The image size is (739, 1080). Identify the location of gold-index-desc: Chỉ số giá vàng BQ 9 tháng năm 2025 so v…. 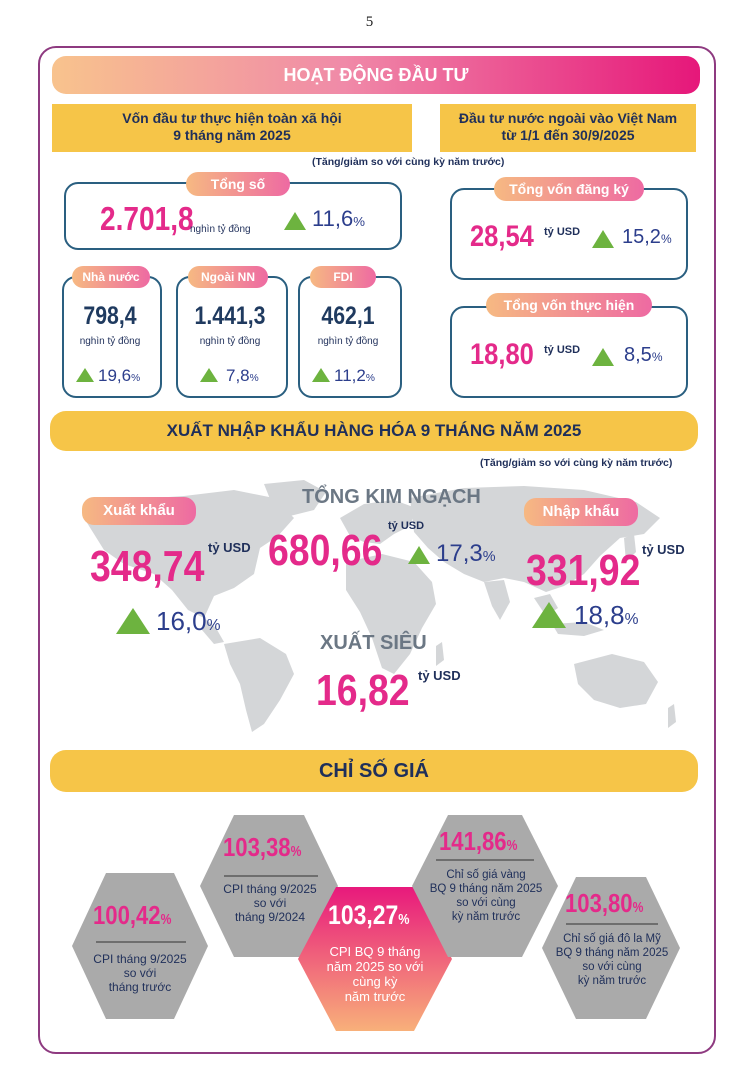
(486, 896).